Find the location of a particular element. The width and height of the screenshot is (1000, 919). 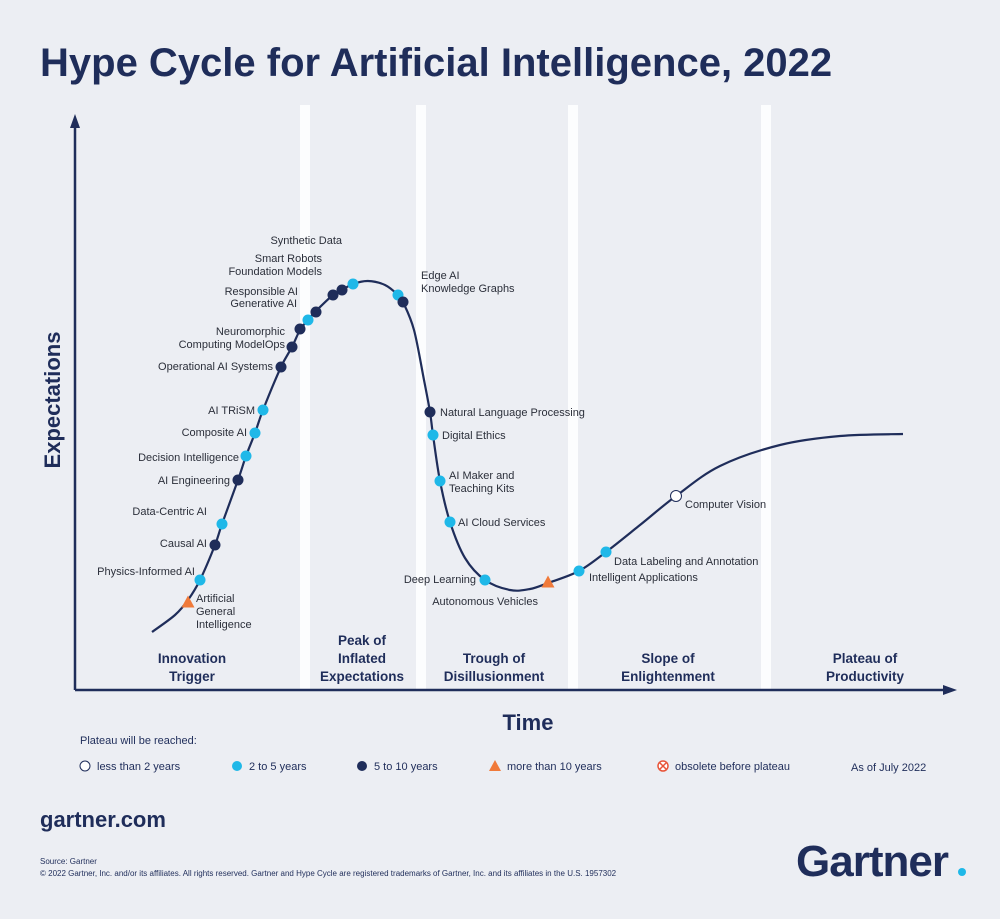

technology-label: AI Maker and is located at coordinates (481, 476).